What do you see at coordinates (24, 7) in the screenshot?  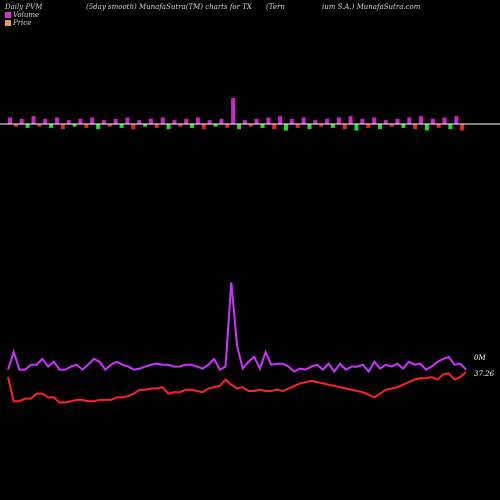 I see `header-left: Daily PVM` at bounding box center [24, 7].